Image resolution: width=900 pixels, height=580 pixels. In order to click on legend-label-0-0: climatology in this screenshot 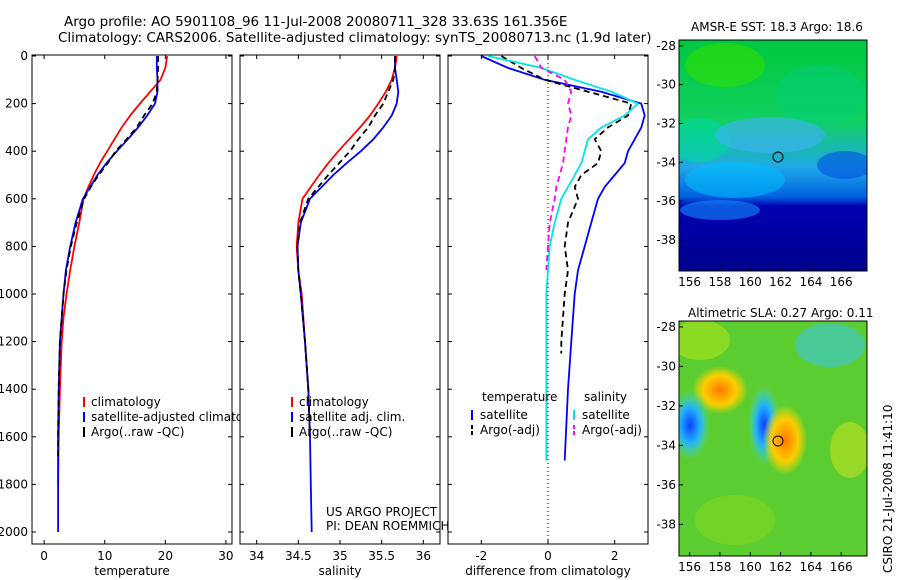, I will do `click(126, 402)`.